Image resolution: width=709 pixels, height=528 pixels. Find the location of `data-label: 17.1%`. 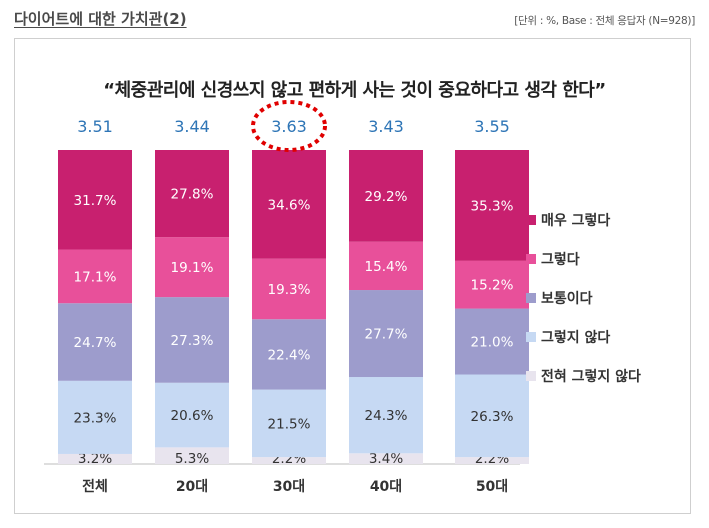

data-label: 17.1% is located at coordinates (95, 277).